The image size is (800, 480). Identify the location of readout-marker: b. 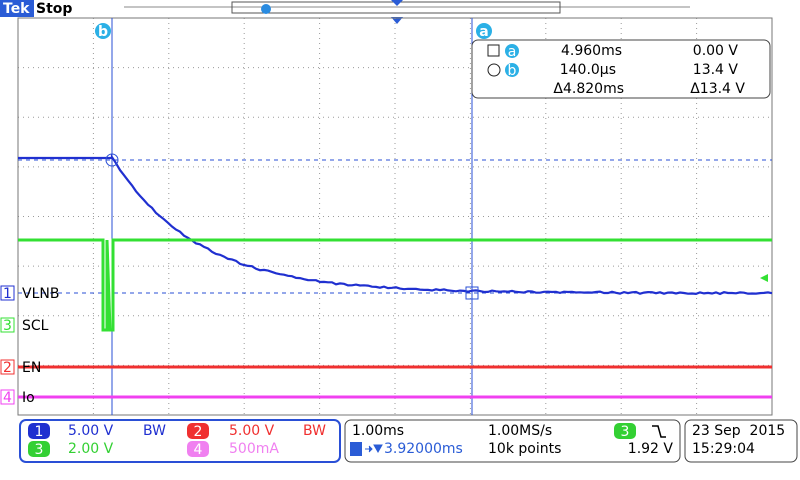
(512, 71).